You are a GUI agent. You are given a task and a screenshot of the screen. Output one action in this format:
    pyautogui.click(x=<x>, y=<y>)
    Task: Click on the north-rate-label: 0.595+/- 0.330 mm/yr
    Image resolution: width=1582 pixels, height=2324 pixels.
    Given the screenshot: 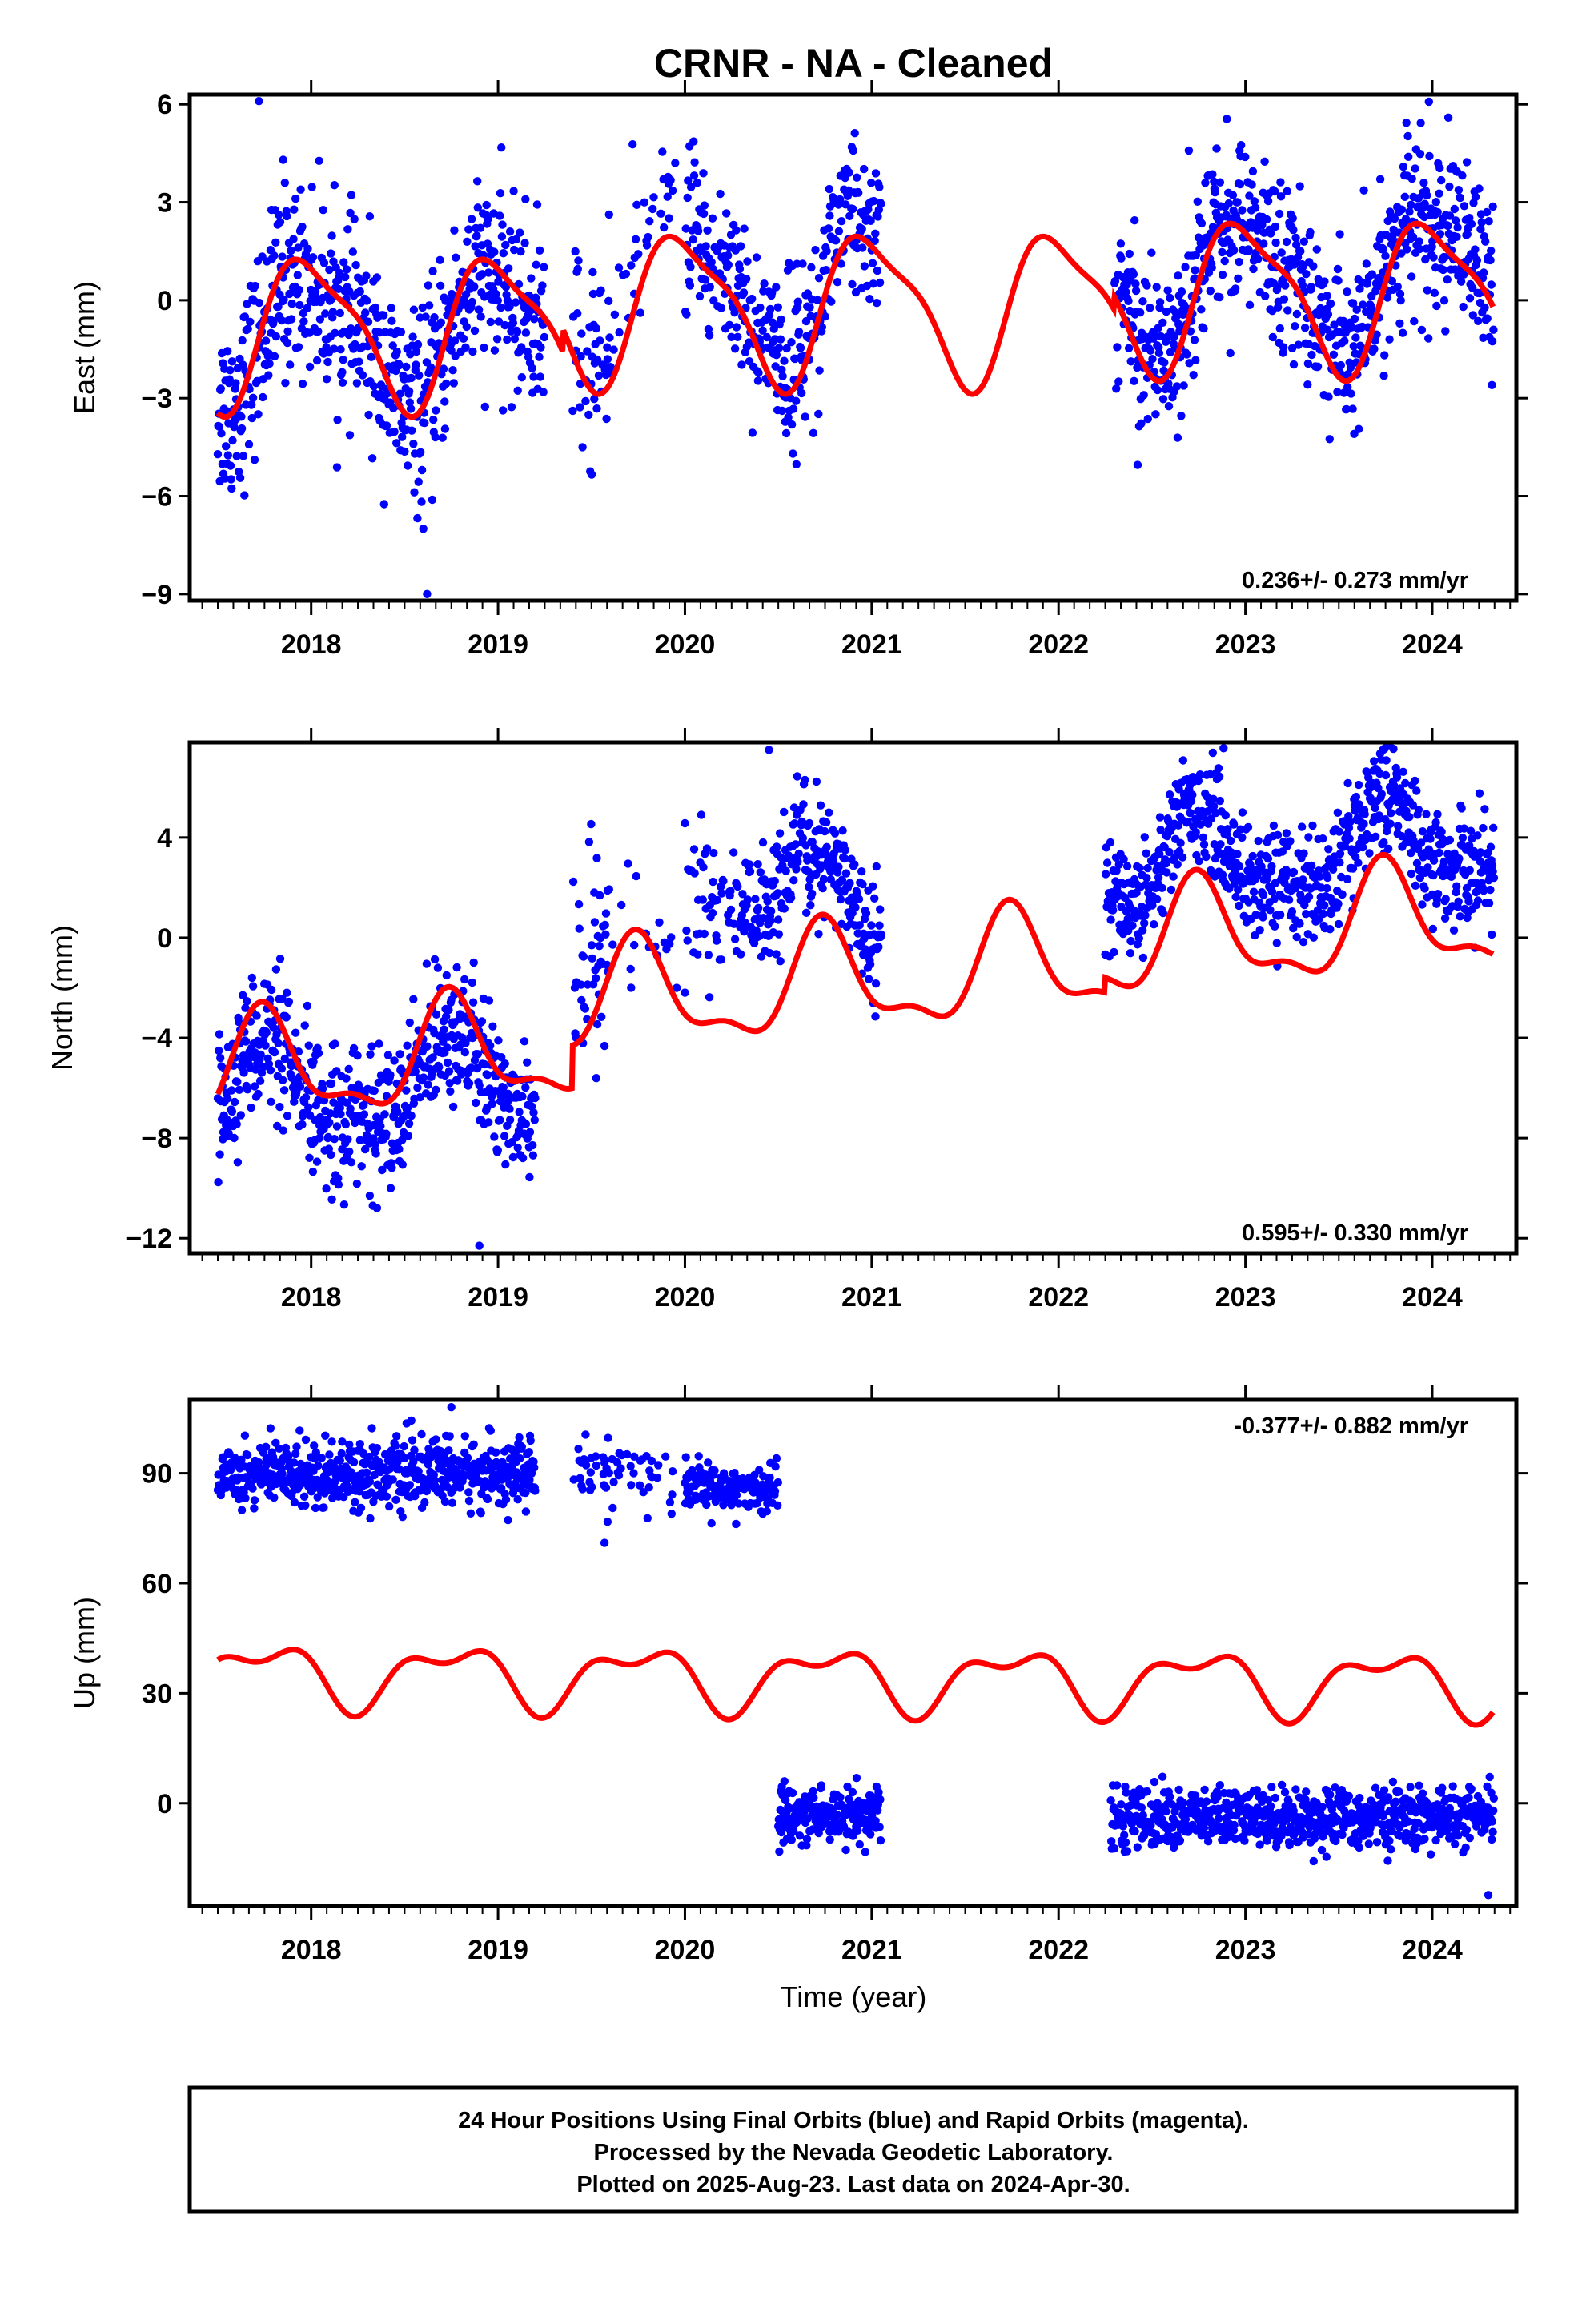 What is the action you would take?
    pyautogui.click(x=1355, y=1233)
    